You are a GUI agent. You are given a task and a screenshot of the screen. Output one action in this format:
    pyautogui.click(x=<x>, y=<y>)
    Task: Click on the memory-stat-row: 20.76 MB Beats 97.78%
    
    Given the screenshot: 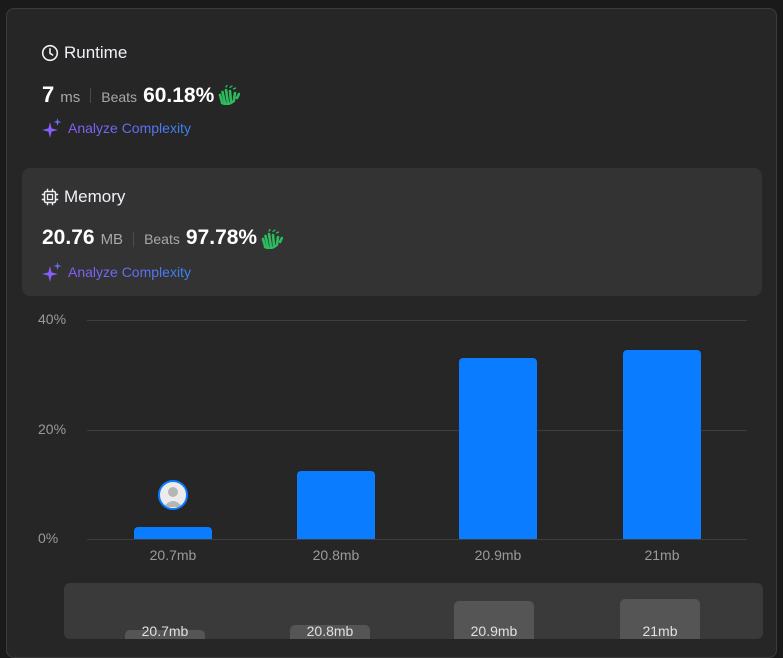 What is the action you would take?
    pyautogui.click(x=163, y=239)
    